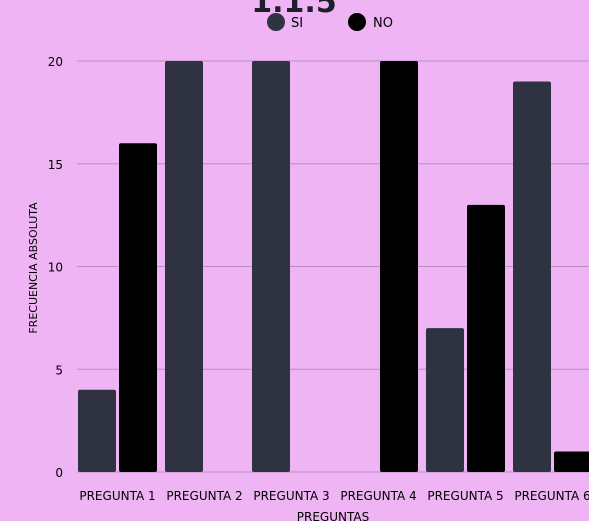 This screenshot has width=589, height=521. Describe the element at coordinates (357, 22) in the screenshot. I see `legend-swatch-no` at that location.